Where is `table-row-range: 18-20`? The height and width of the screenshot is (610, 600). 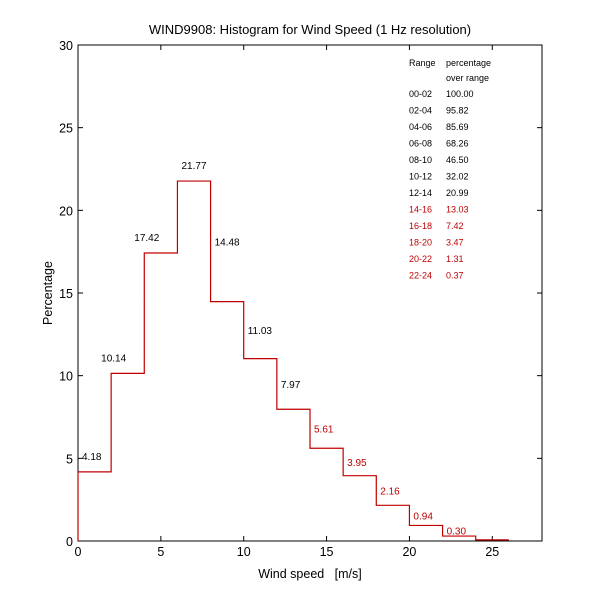
table-row-range: 18-20 is located at coordinates (420, 243).